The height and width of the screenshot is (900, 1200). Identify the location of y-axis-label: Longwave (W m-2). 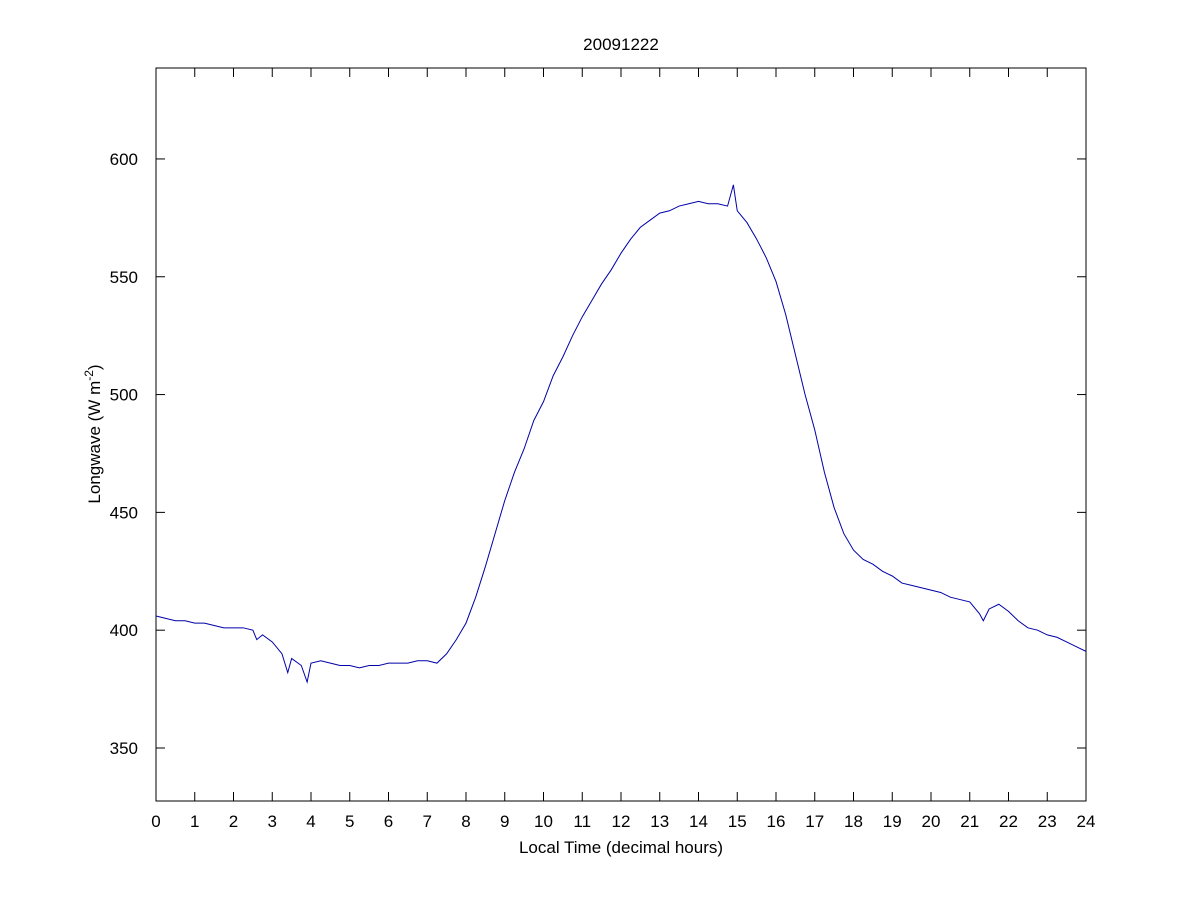
(93, 433).